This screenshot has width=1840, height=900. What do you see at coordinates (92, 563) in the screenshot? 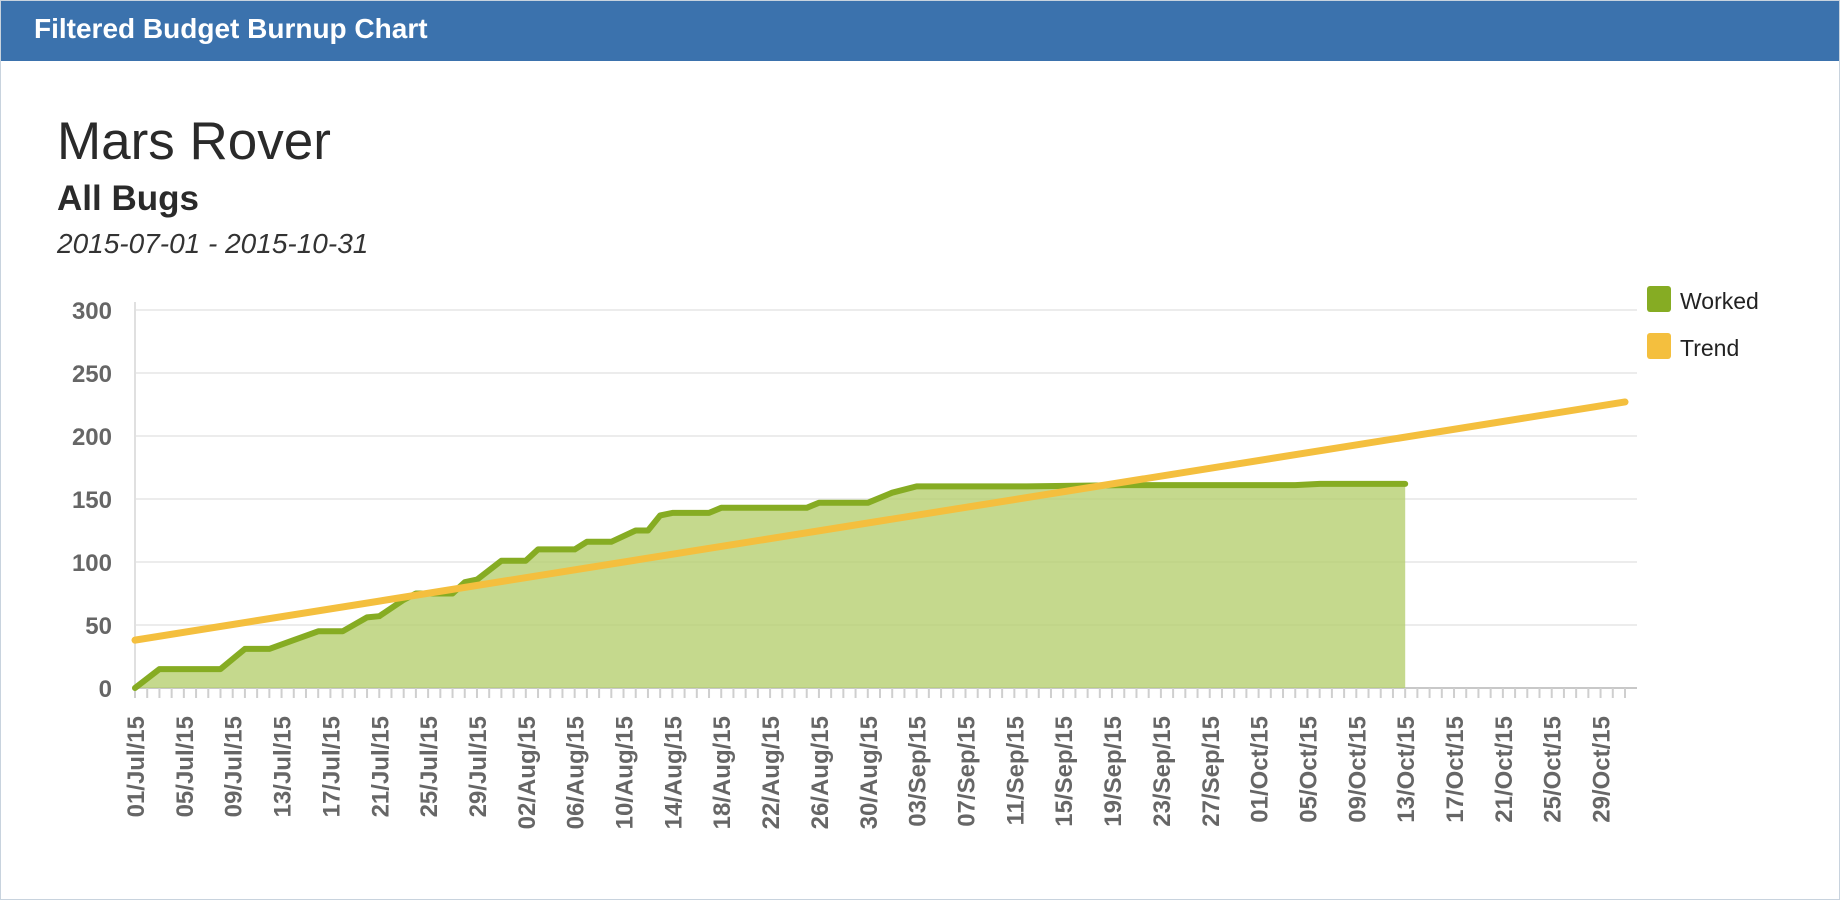
I see `y-tick-label: 100` at bounding box center [92, 563].